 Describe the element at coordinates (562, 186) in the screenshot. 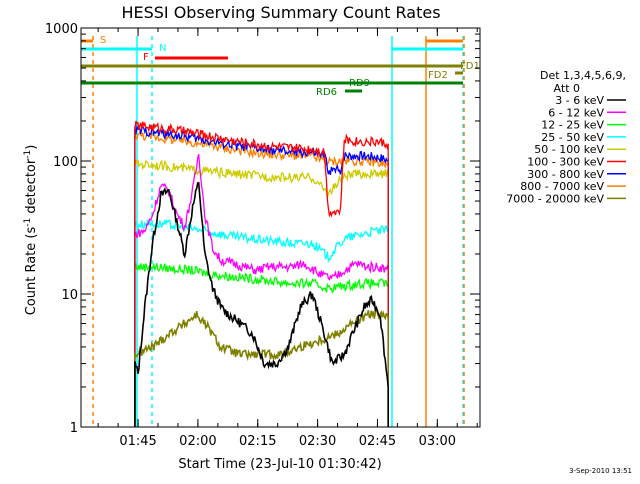

I see `legend-label: 800 - 7000 keV` at that location.